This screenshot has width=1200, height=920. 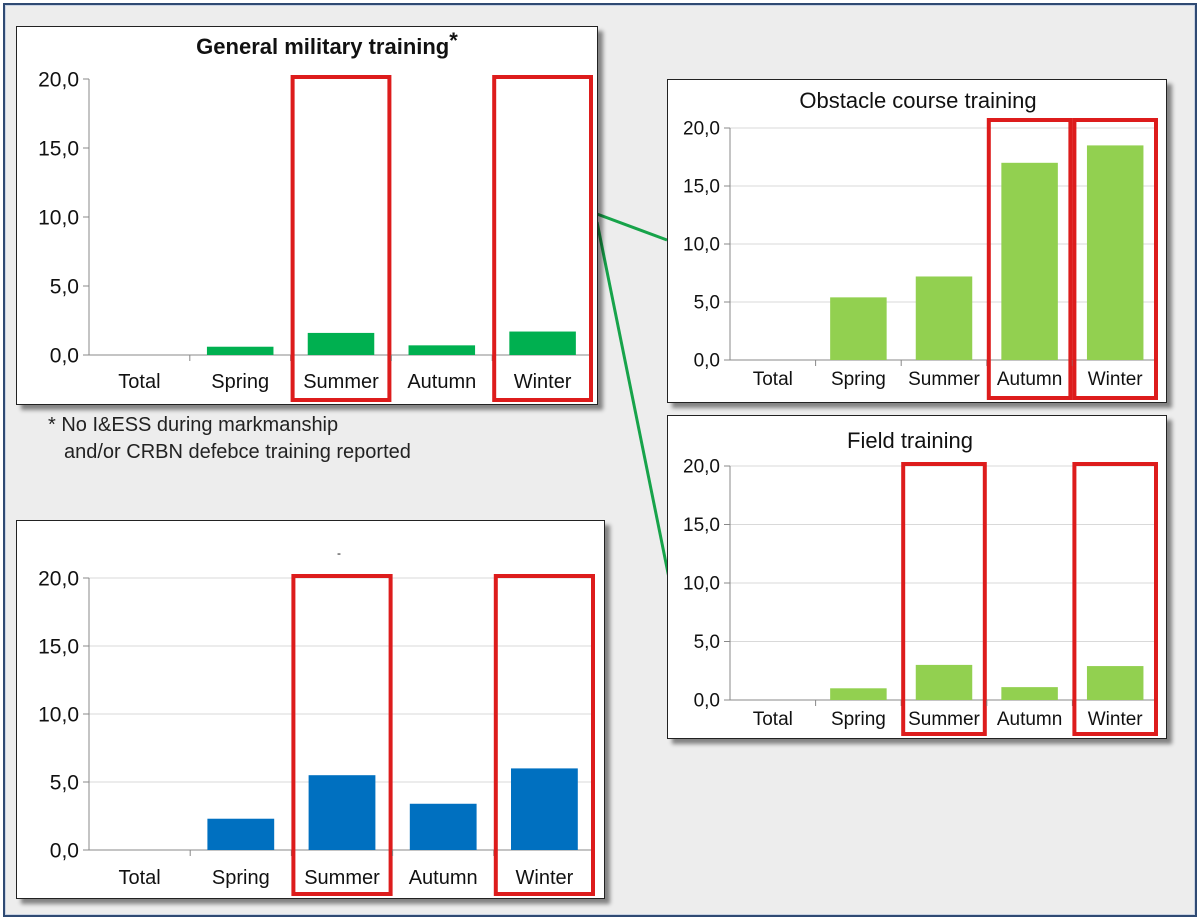 What do you see at coordinates (944, 318) in the screenshot?
I see `obstacle-bar-summer` at bounding box center [944, 318].